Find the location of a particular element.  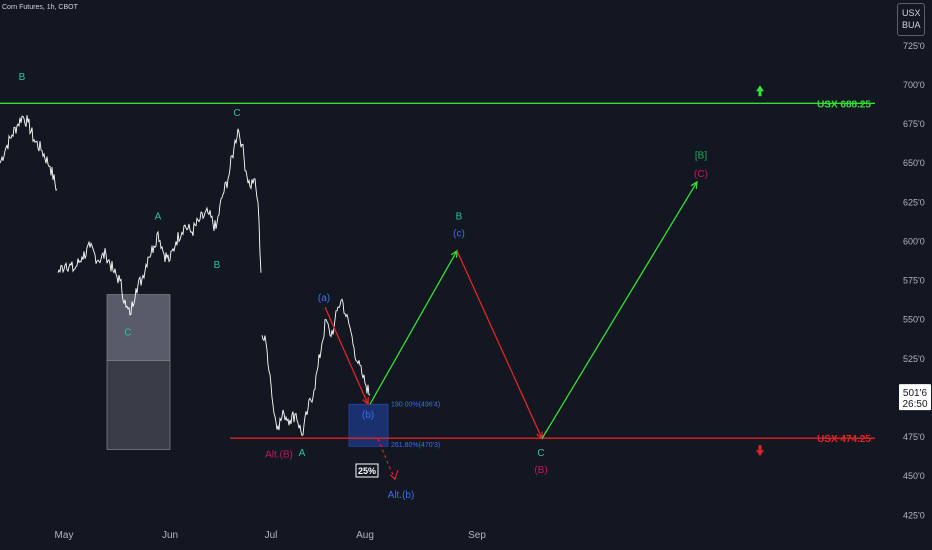

level-label: USX 688.25 is located at coordinates (844, 104).